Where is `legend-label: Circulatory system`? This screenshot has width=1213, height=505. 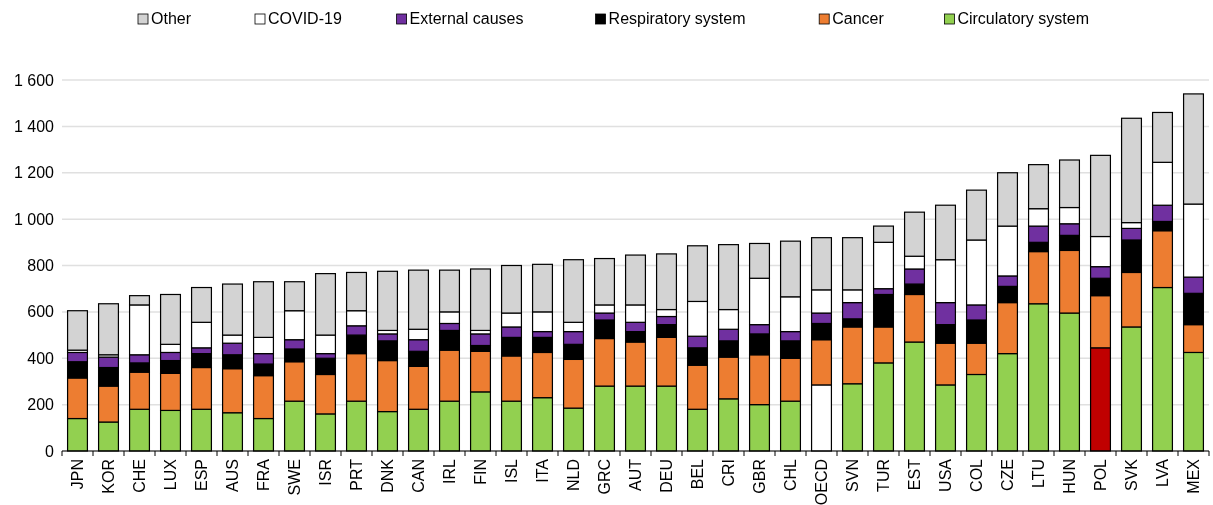
legend-label: Circulatory system is located at coordinates (1023, 18).